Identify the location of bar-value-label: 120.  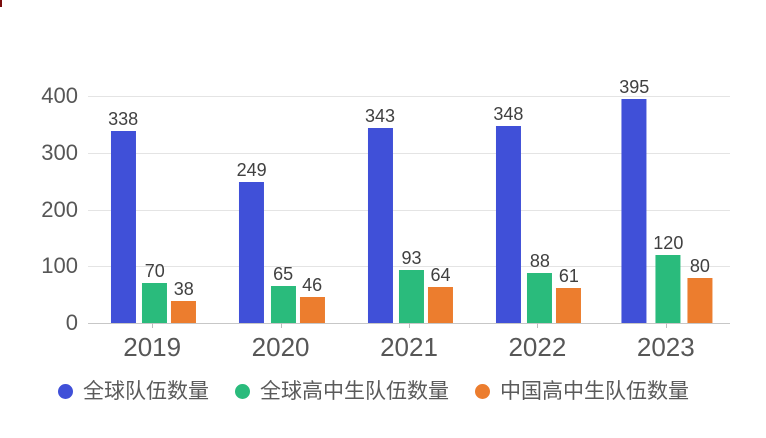
(668, 242).